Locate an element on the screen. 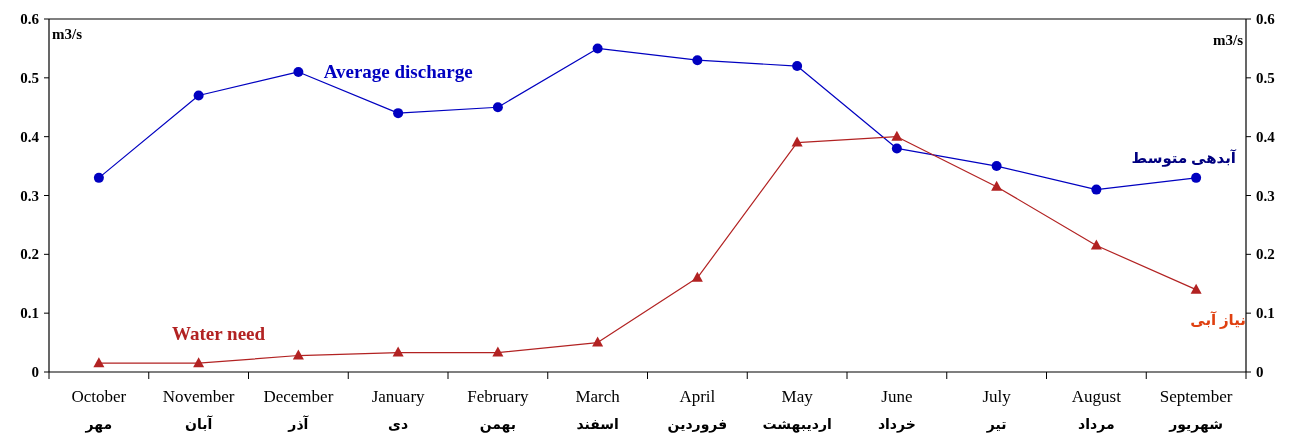  y-tick-label: 0 is located at coordinates (35, 372).